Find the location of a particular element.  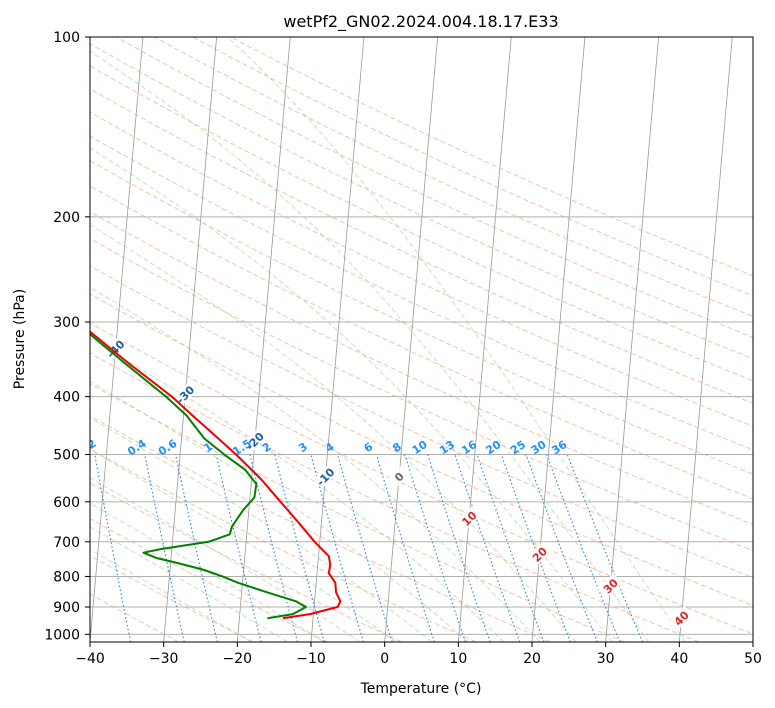

isotherm-label: -50 is located at coordinates (46, 302).